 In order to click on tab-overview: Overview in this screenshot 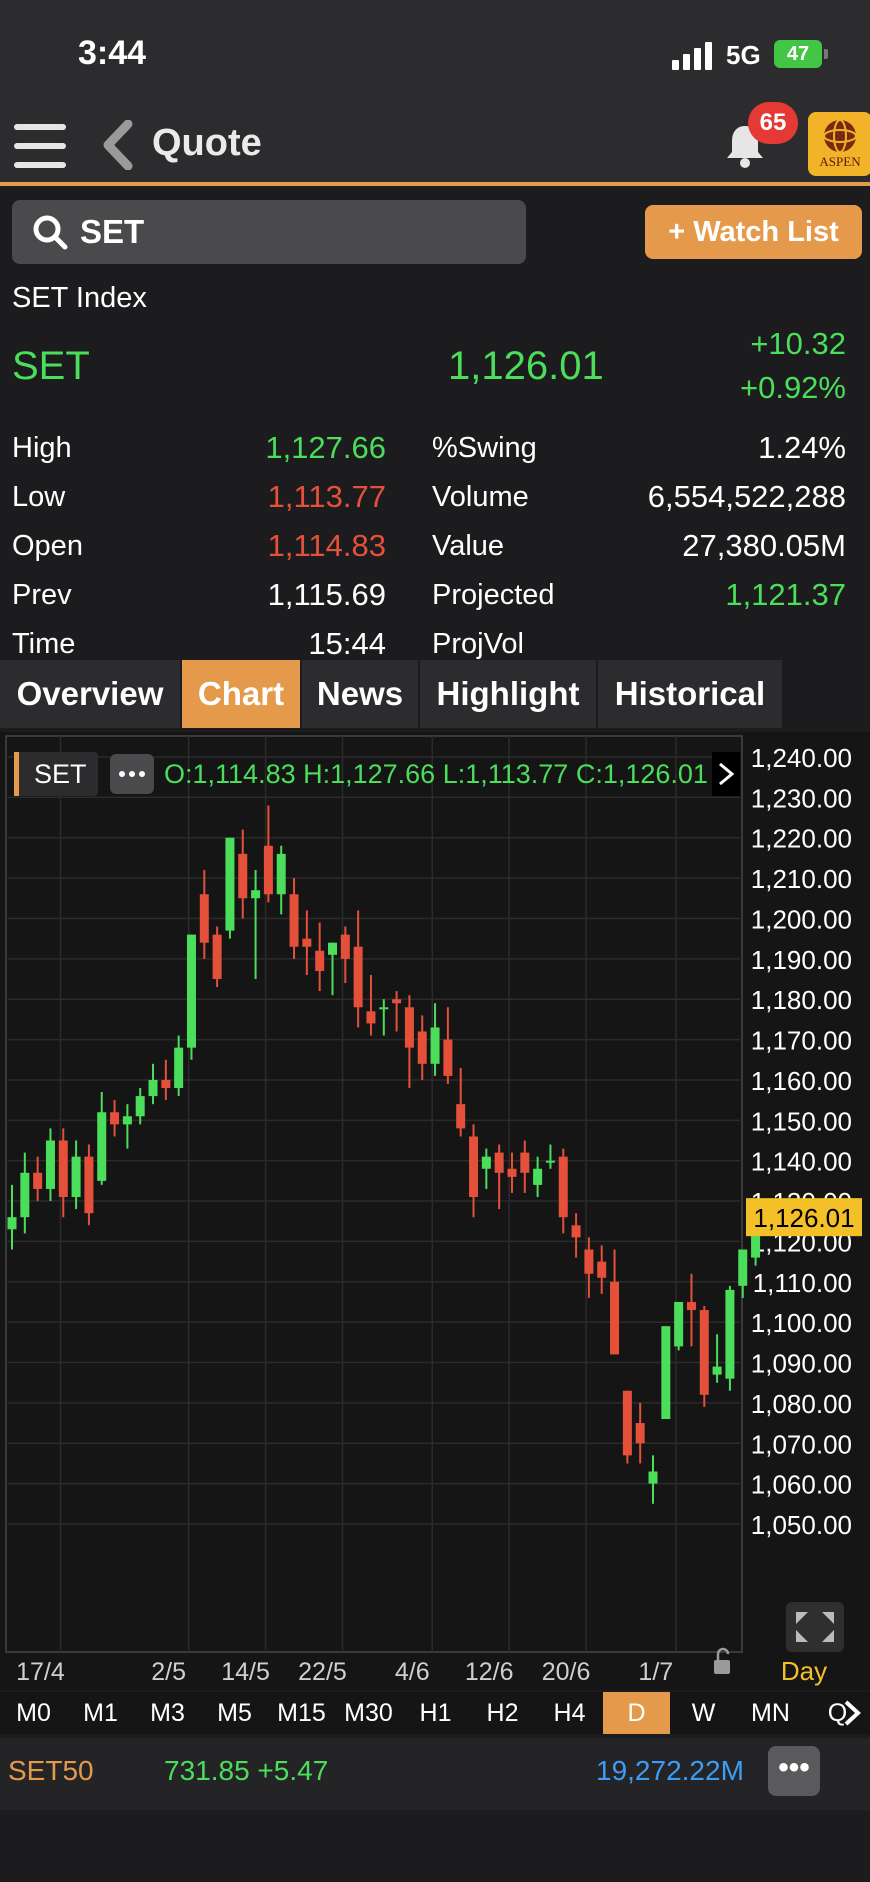, I will do `click(90, 694)`.